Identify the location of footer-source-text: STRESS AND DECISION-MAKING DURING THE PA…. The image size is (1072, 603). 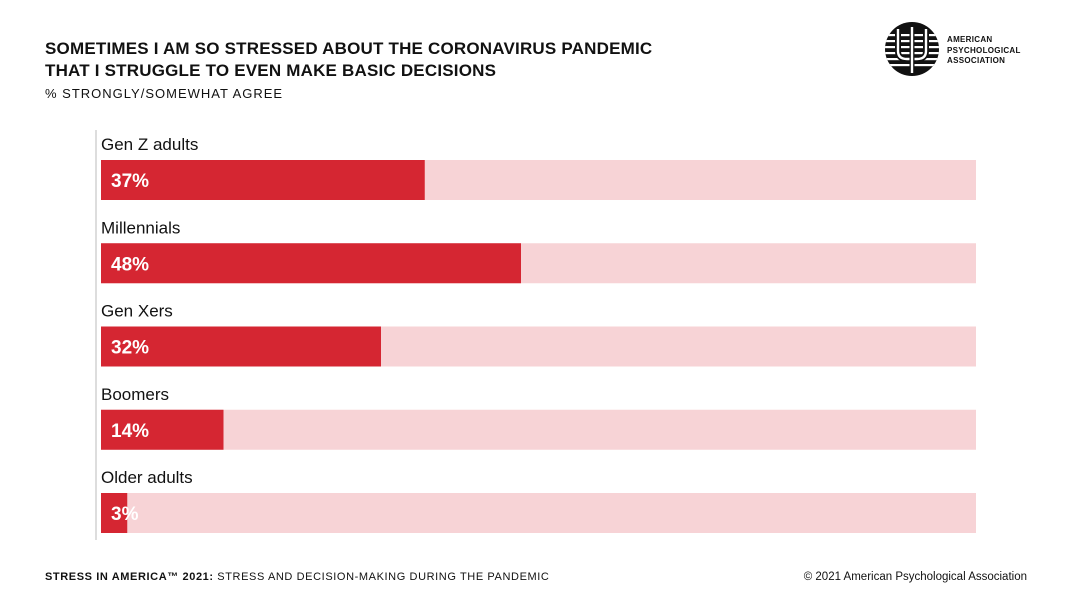
(381, 577).